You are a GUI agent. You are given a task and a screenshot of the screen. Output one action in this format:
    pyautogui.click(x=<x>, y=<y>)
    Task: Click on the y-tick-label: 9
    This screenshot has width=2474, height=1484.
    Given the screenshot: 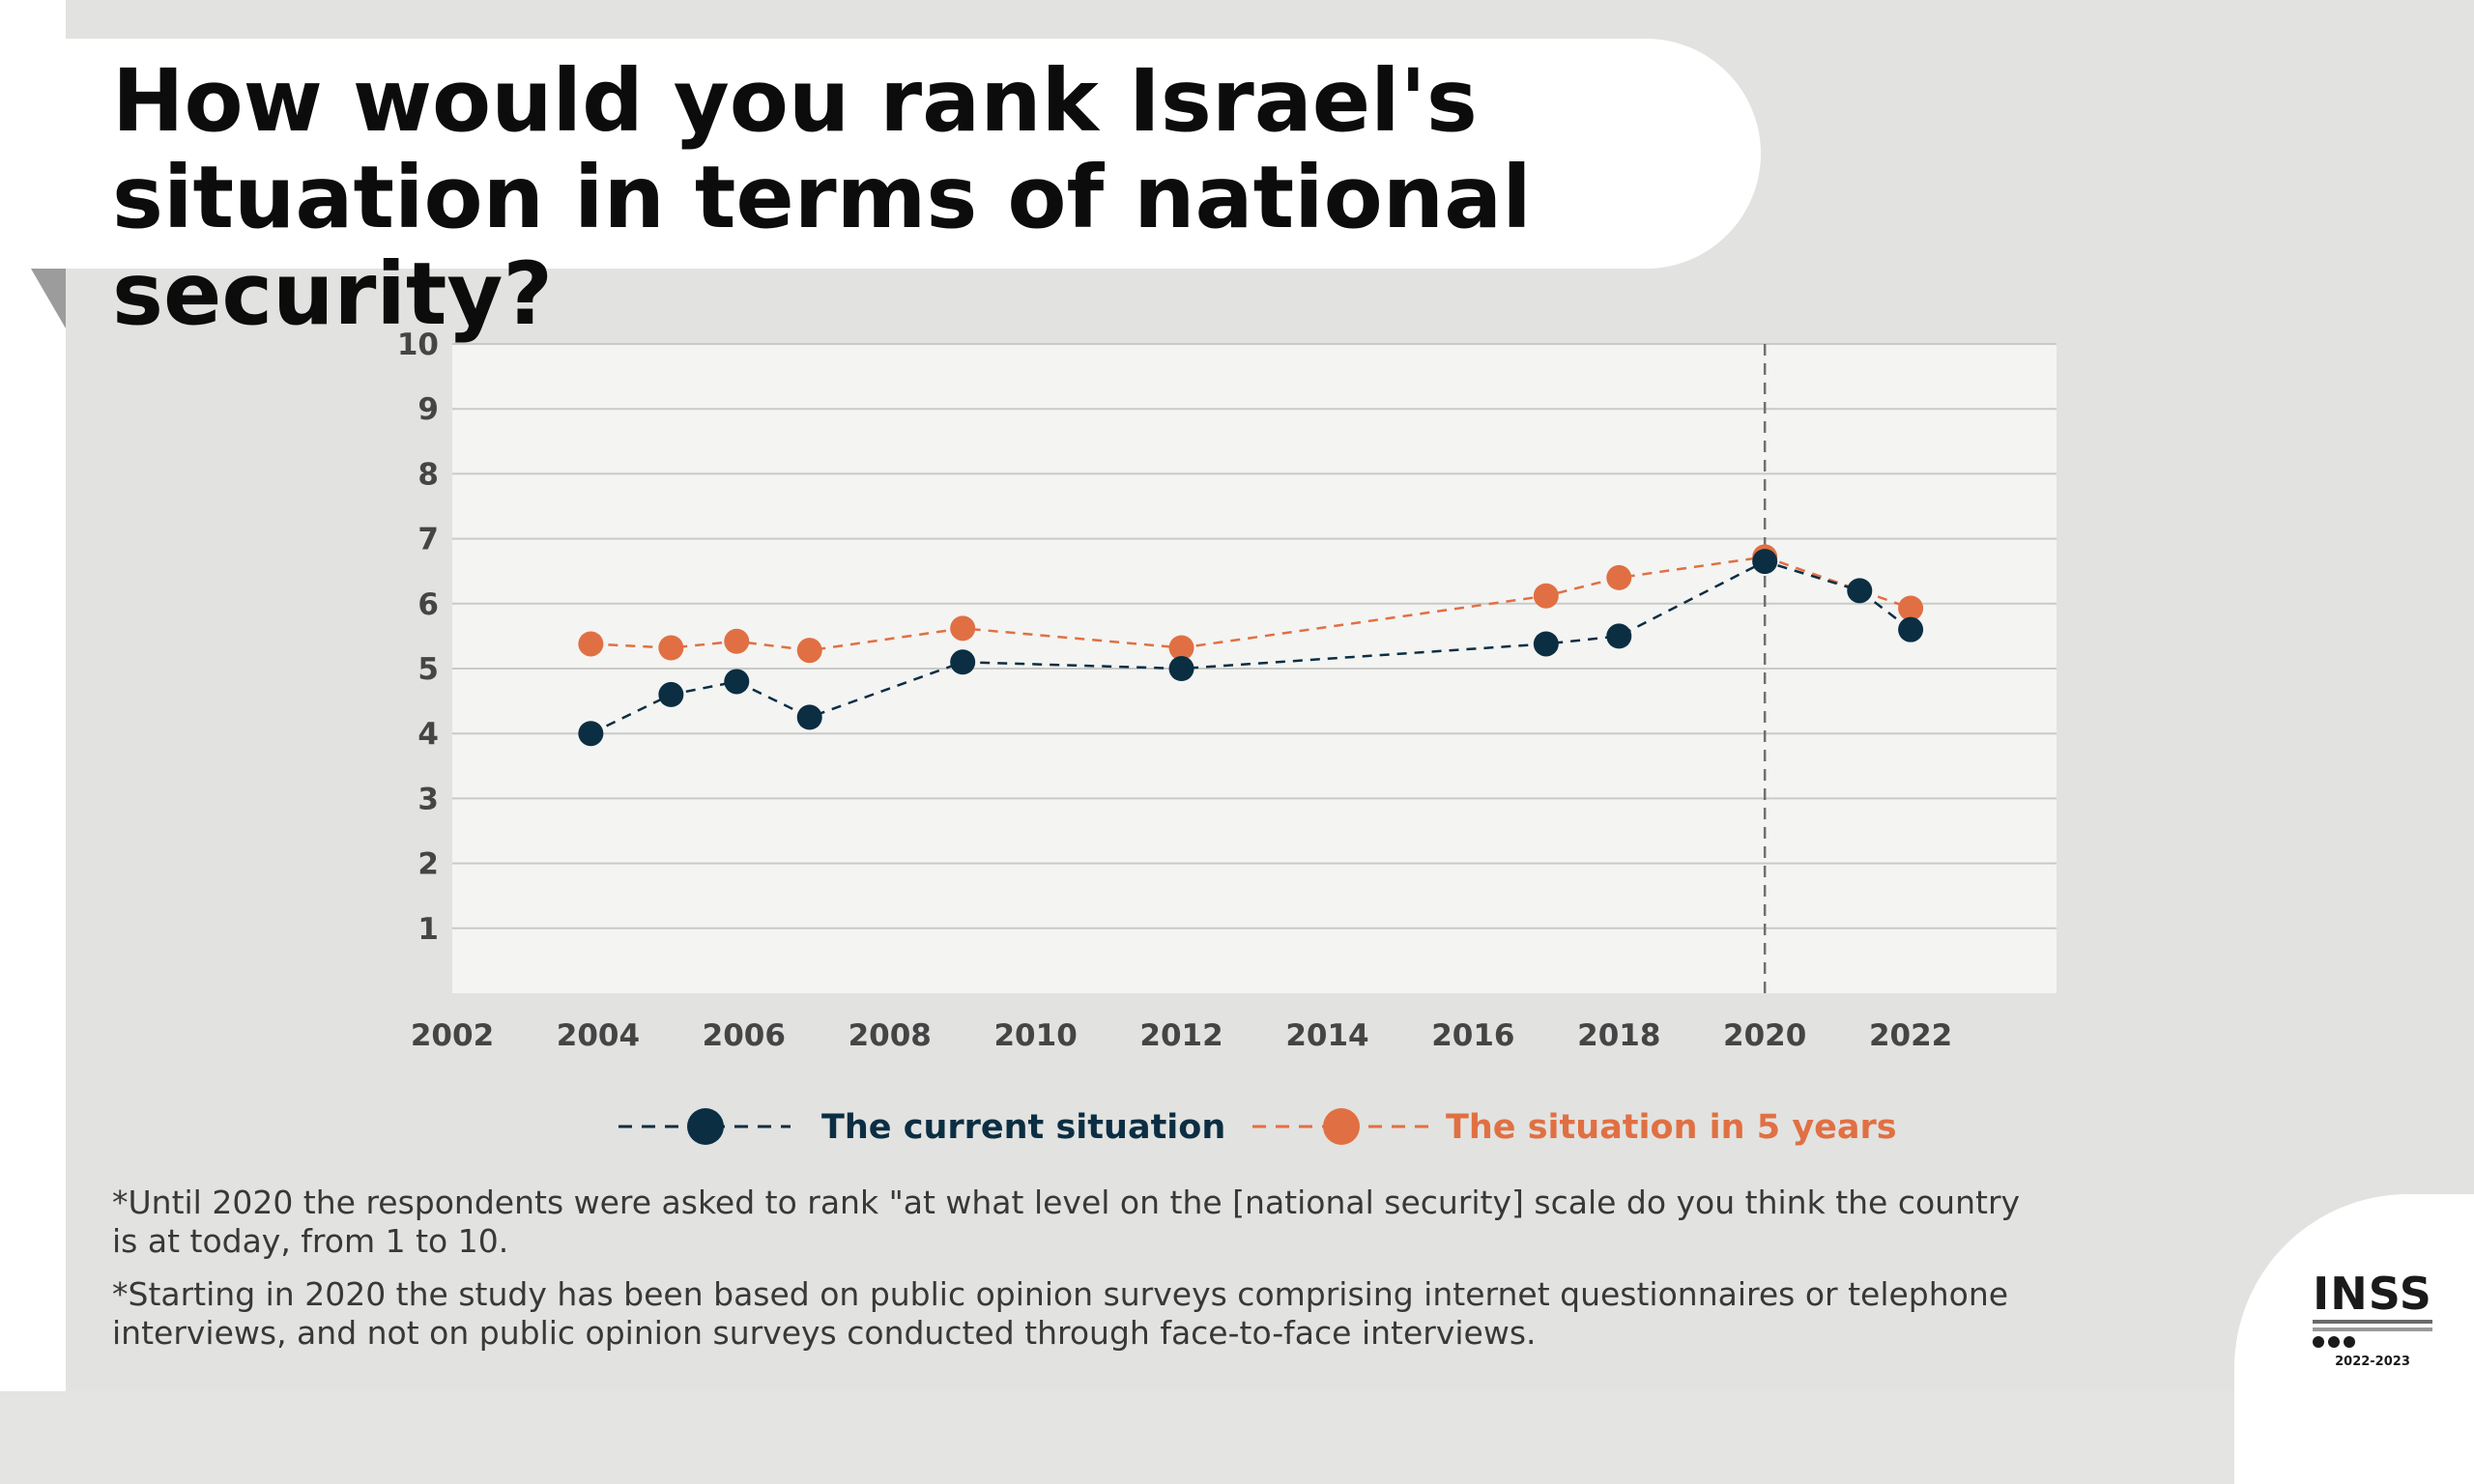 What is the action you would take?
    pyautogui.click(x=428, y=409)
    